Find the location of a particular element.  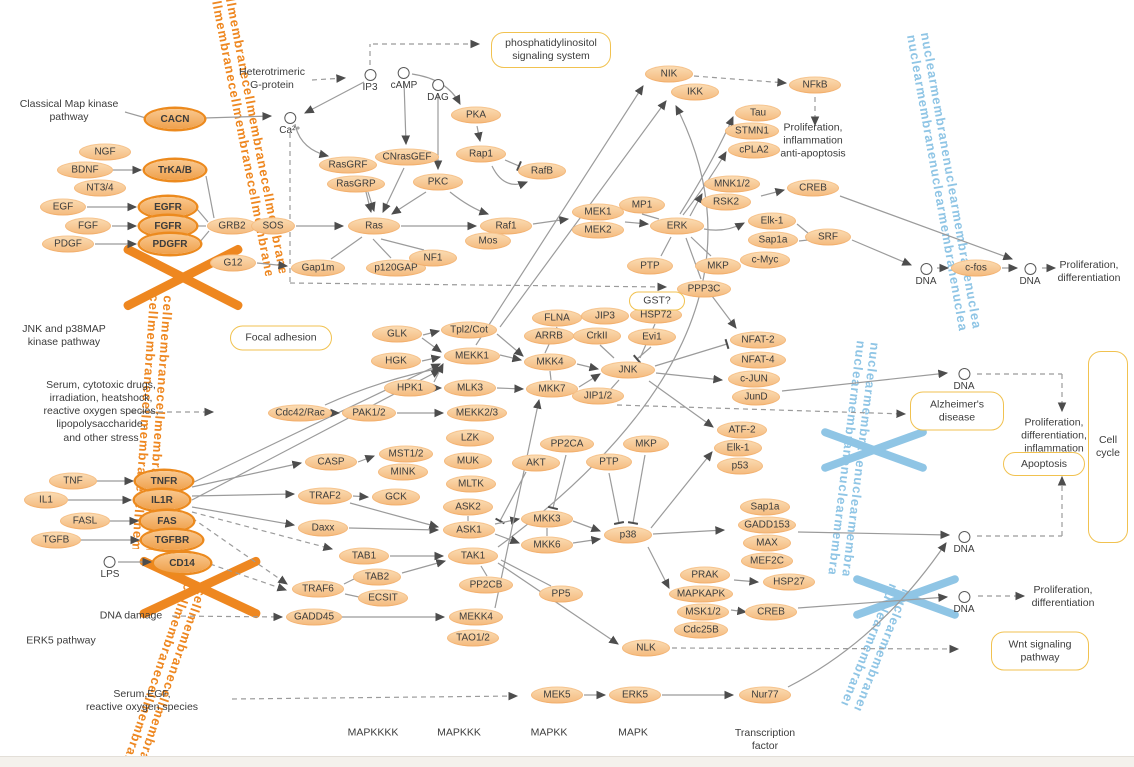

node-pp5: PP5 is located at coordinates (561, 594).